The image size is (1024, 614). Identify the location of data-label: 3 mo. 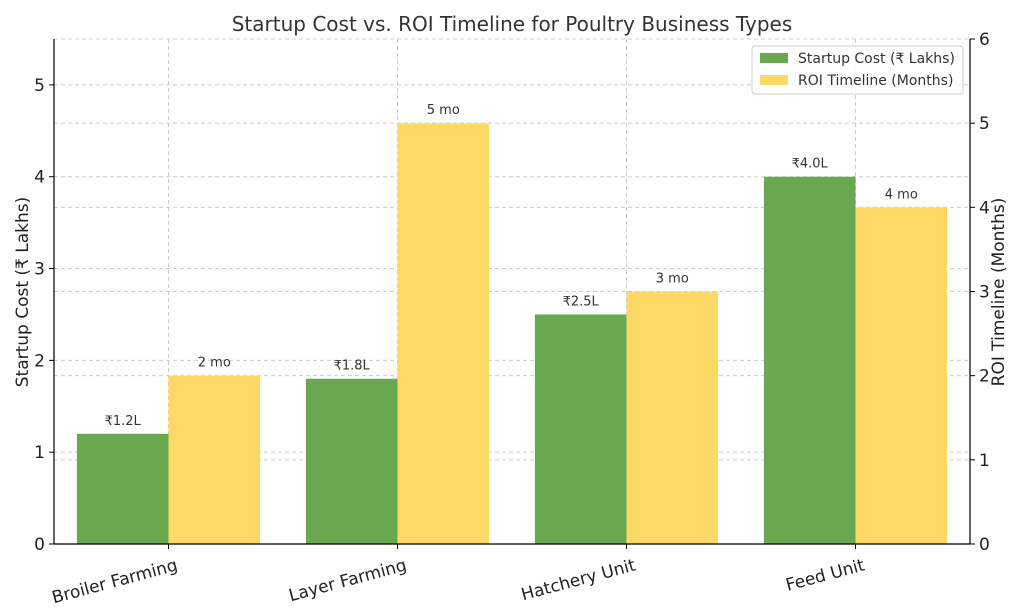
(672, 279).